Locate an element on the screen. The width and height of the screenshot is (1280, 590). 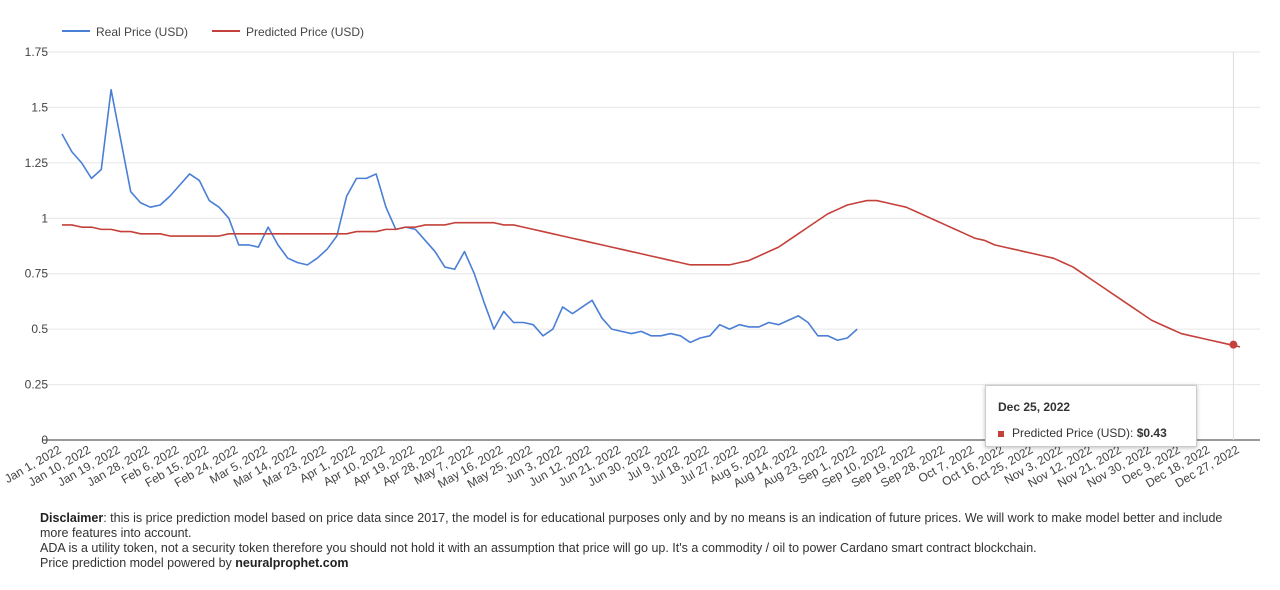
highlight-point is located at coordinates (1233, 344).